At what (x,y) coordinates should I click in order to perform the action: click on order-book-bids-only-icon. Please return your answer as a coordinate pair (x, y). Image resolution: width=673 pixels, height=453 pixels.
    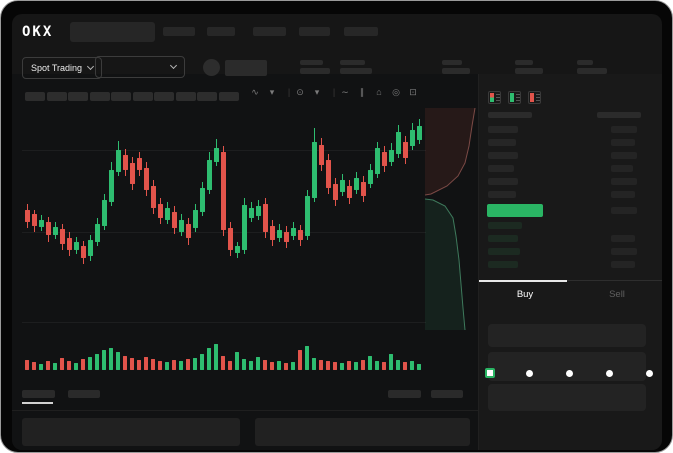
    Looking at the image, I should click on (514, 97).